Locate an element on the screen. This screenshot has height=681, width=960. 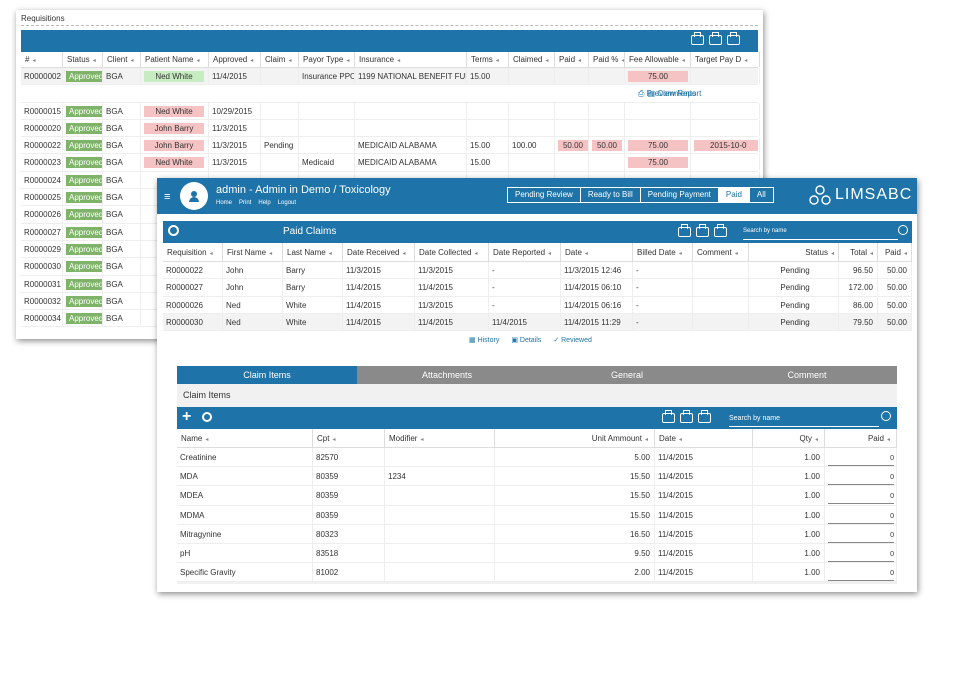
header-link-home: Home is located at coordinates (224, 203).